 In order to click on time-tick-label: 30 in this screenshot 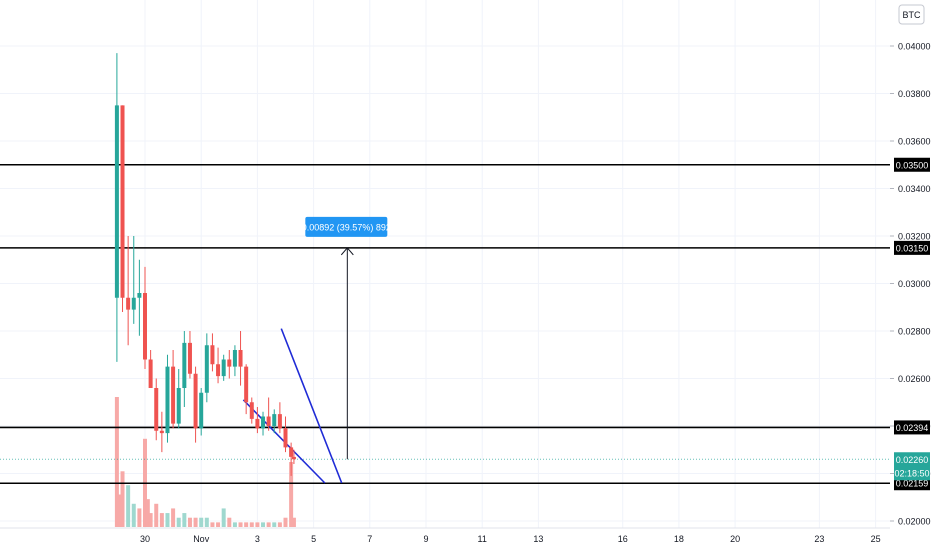, I will do `click(145, 539)`.